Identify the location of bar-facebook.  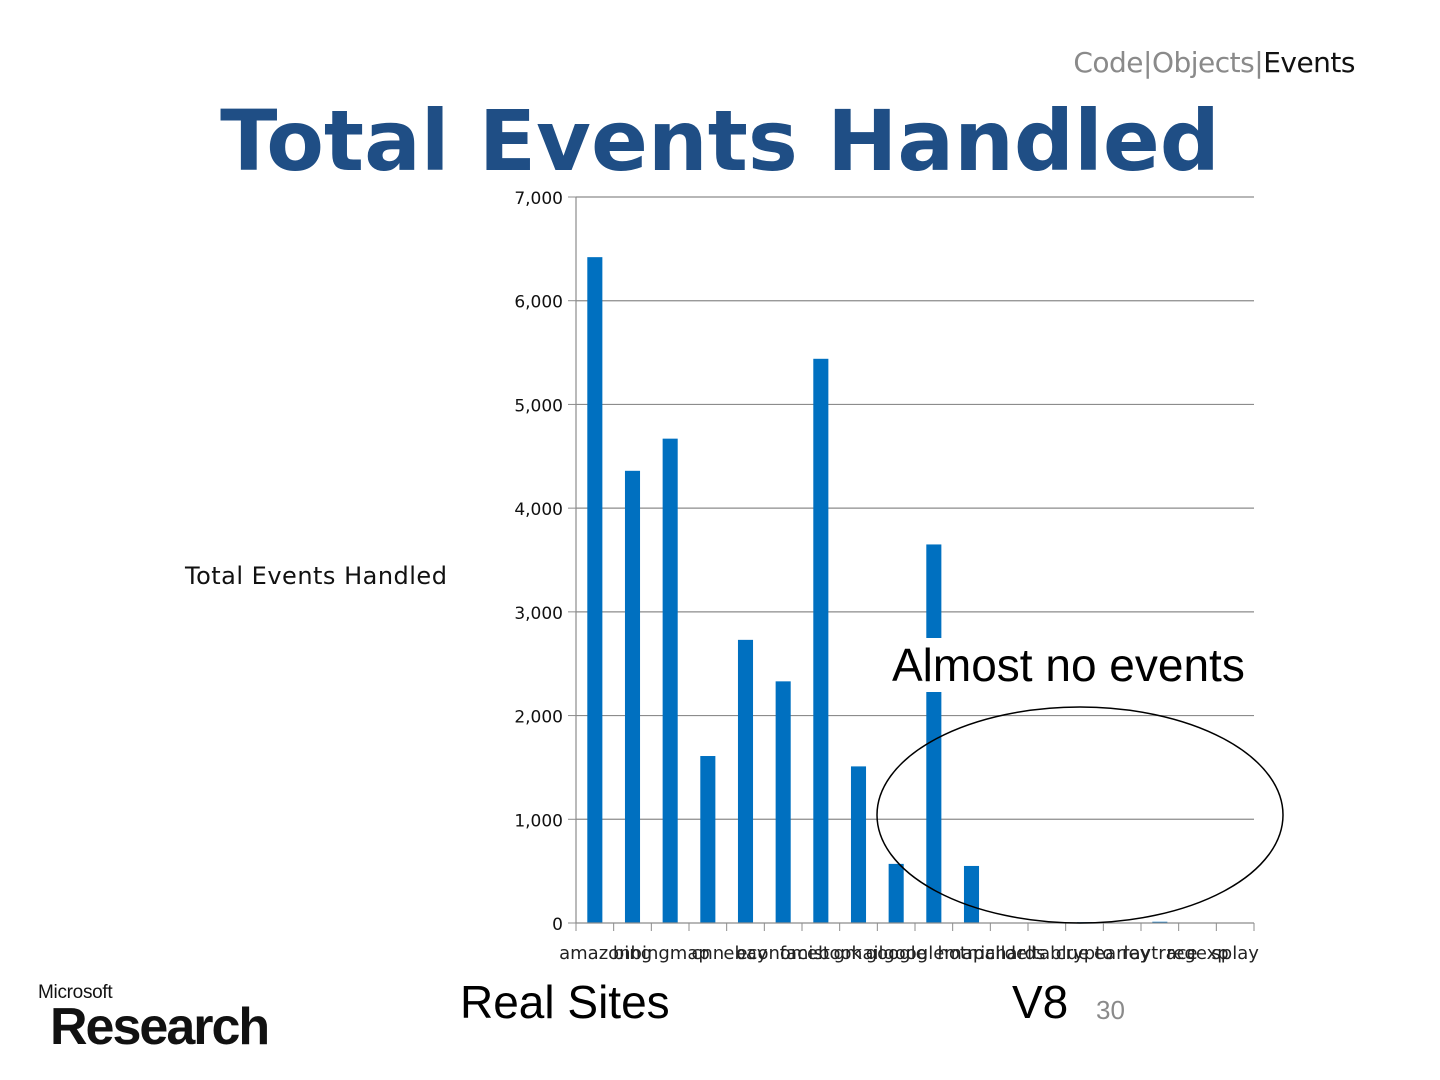
(821, 640).